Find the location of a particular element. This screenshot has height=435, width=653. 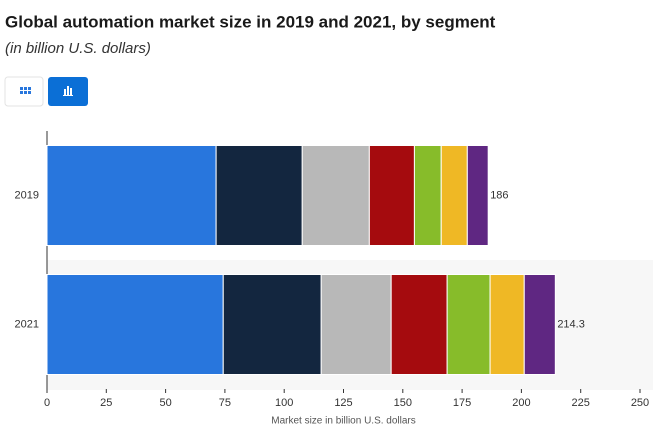

total-label: 214.3 is located at coordinates (571, 324).